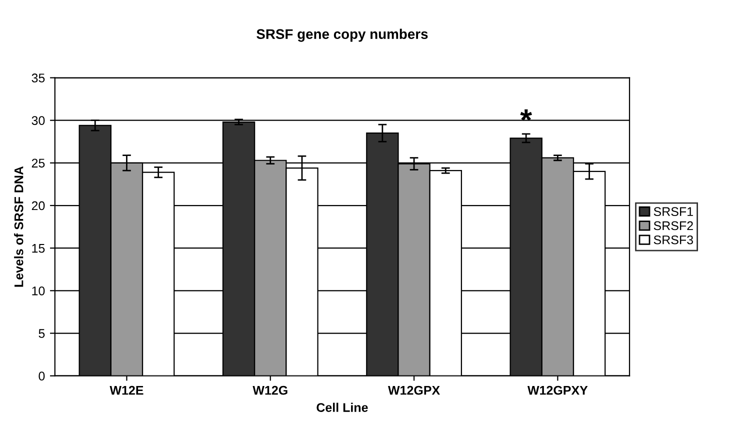 Image resolution: width=732 pixels, height=432 pixels. I want to click on legend-label: SRSF2, so click(673, 225).